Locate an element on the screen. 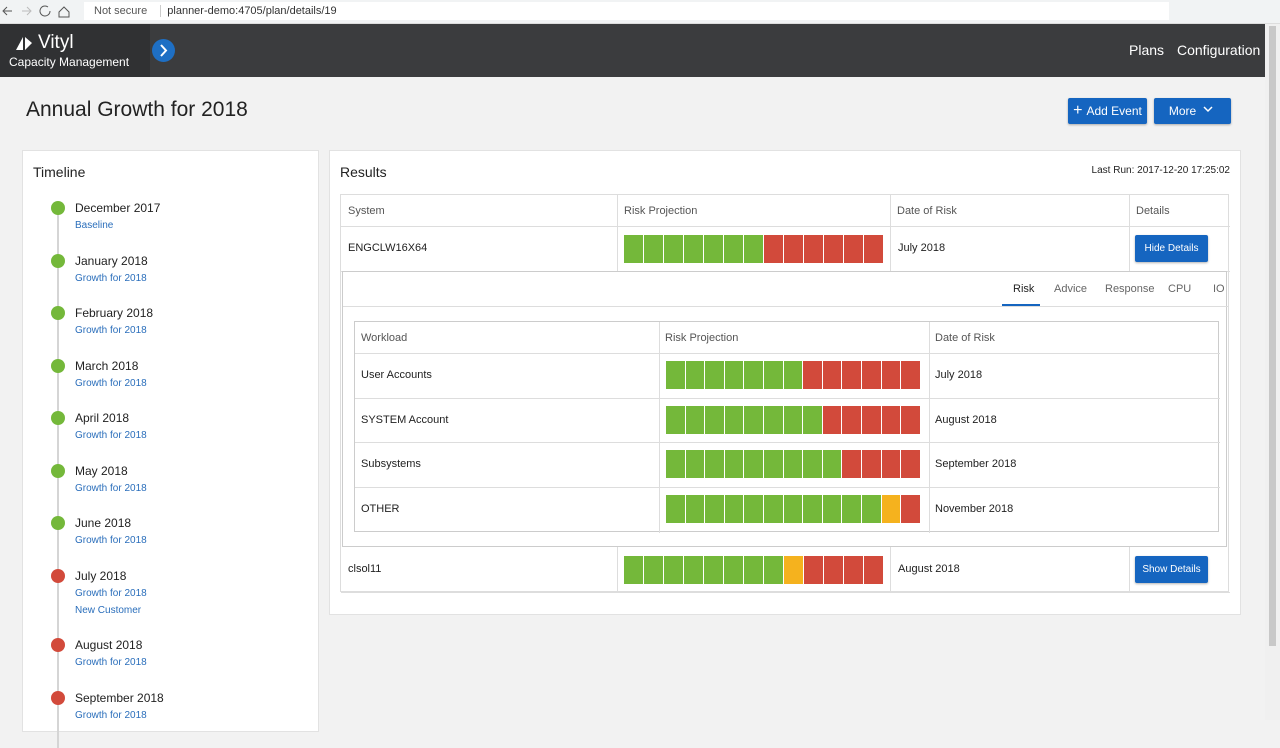  results-title: Results is located at coordinates (363, 172).